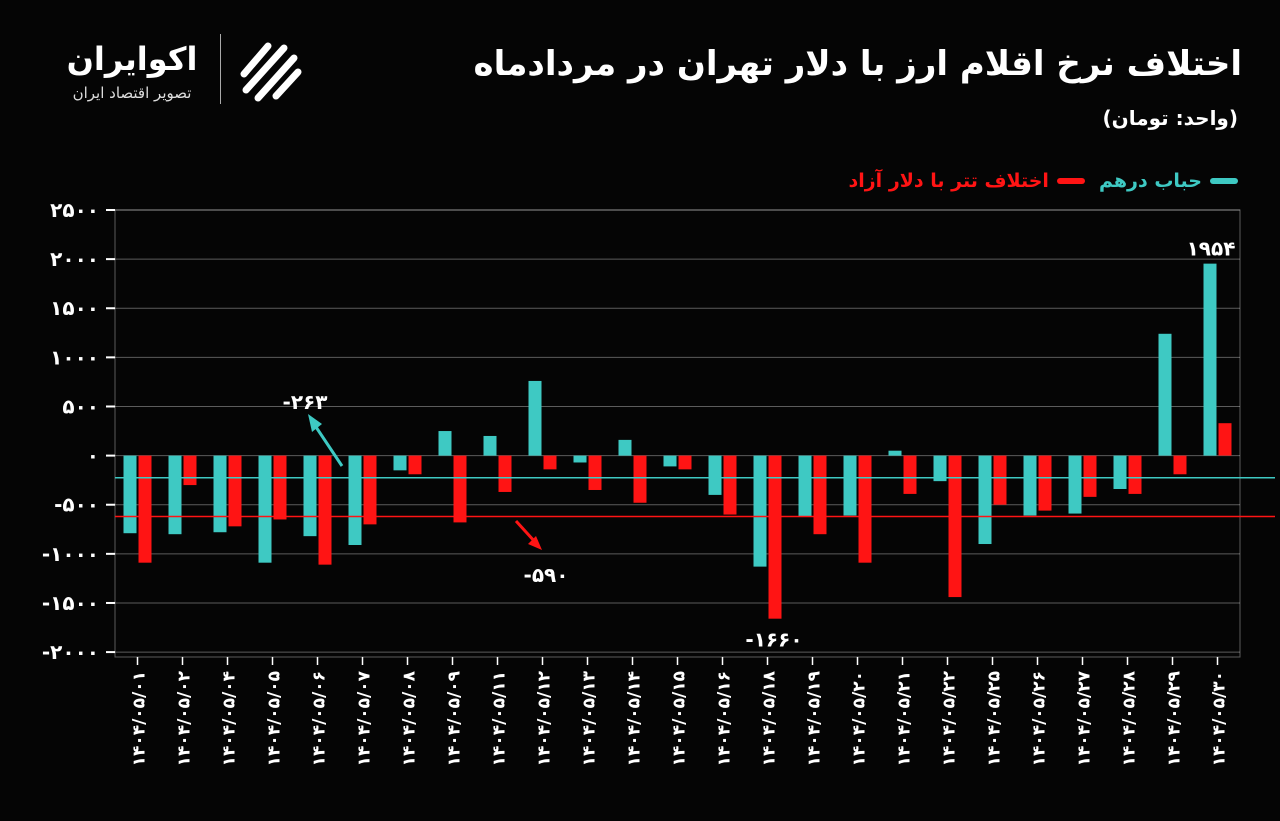 The width and height of the screenshot is (1280, 821). What do you see at coordinates (275, 718) in the screenshot?
I see `x-tick-label: ۱۴۰۴/۰۵/۰۵` at bounding box center [275, 718].